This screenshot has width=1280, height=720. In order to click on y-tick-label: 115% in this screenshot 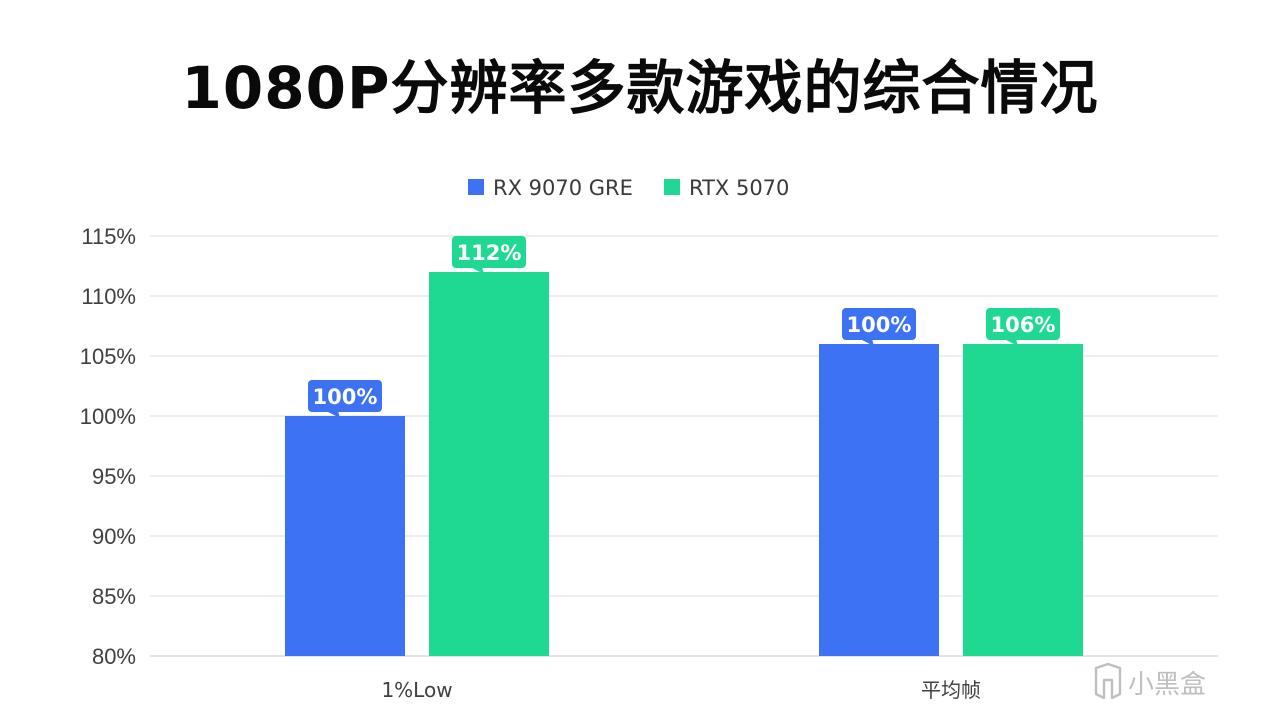, I will do `click(108, 236)`.